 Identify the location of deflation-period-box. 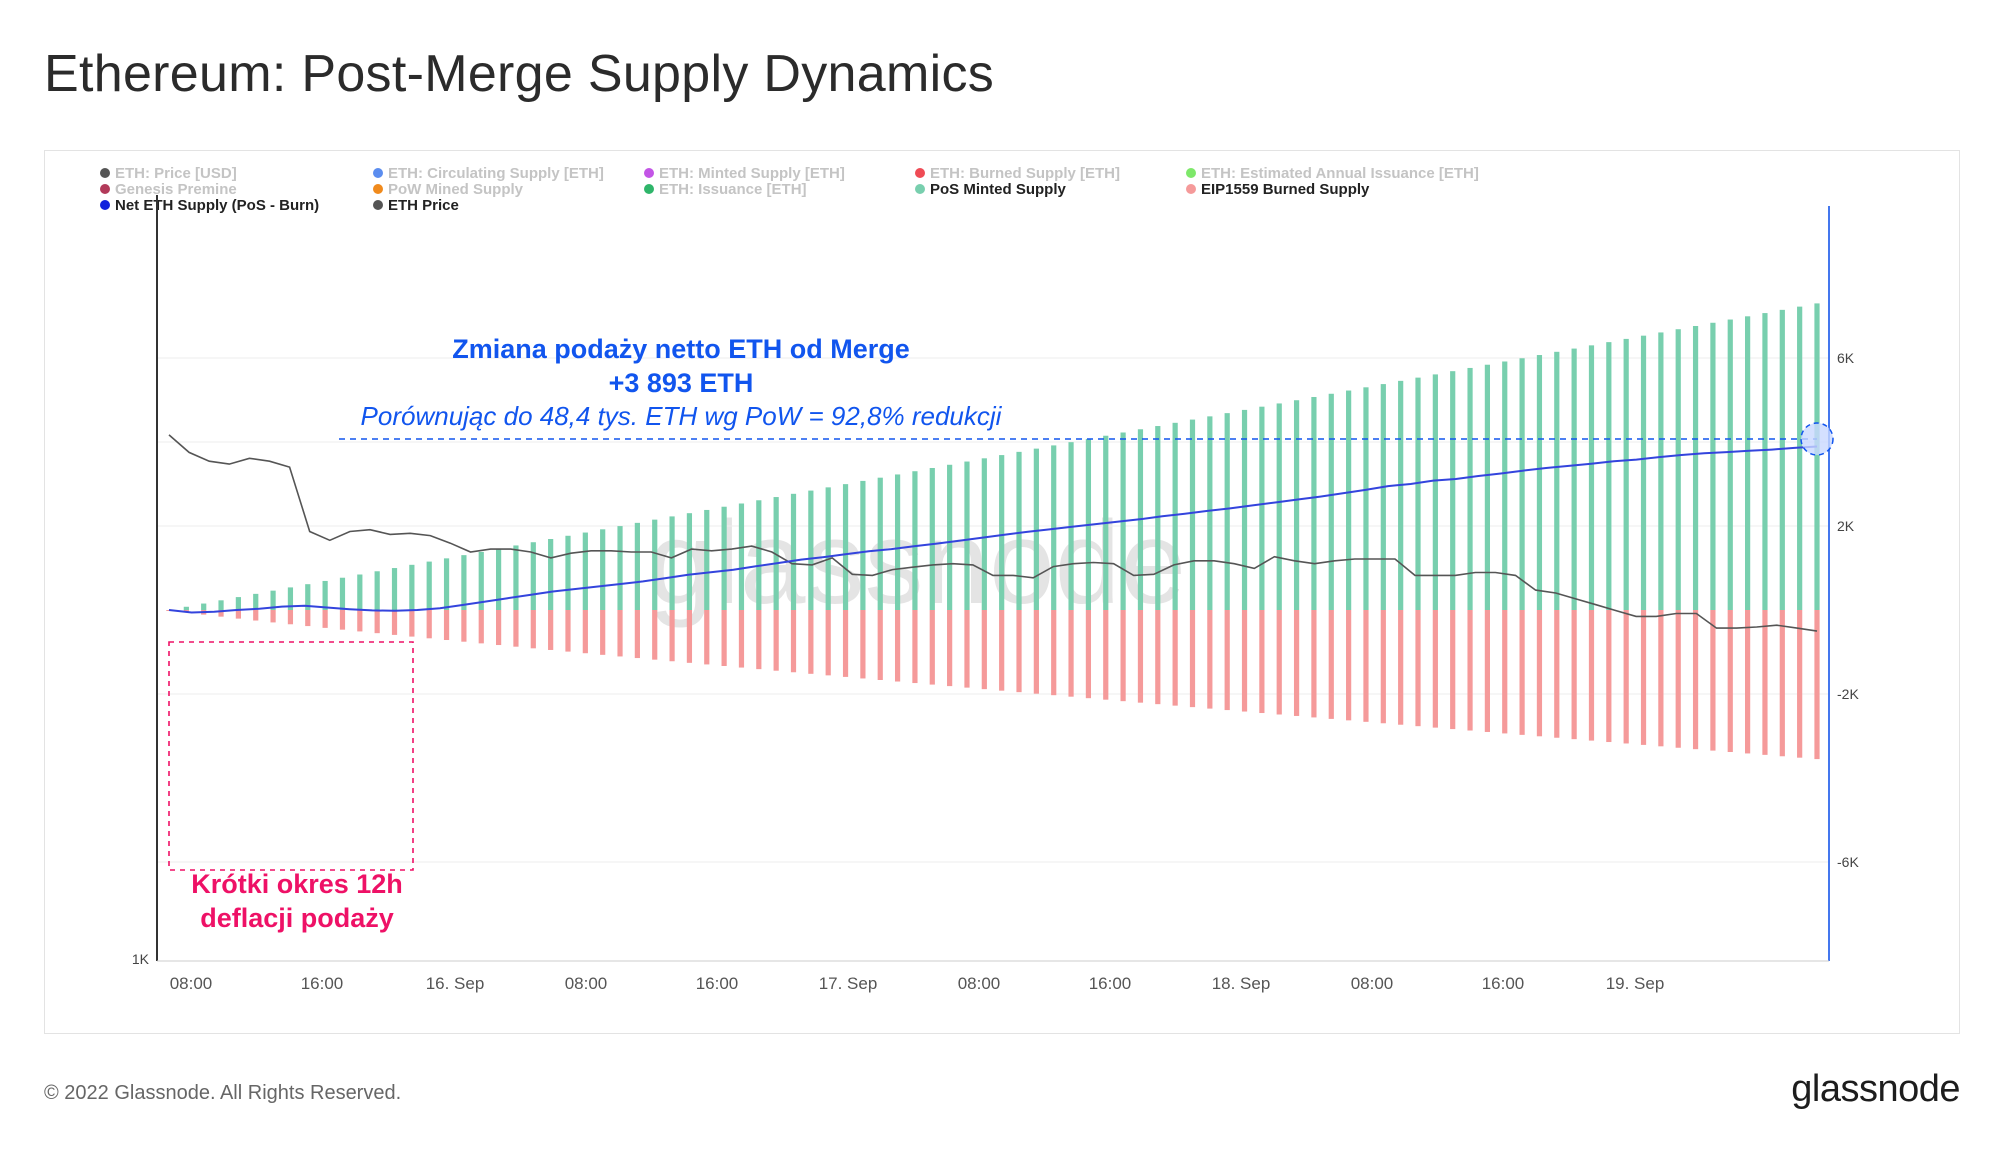
(291, 756).